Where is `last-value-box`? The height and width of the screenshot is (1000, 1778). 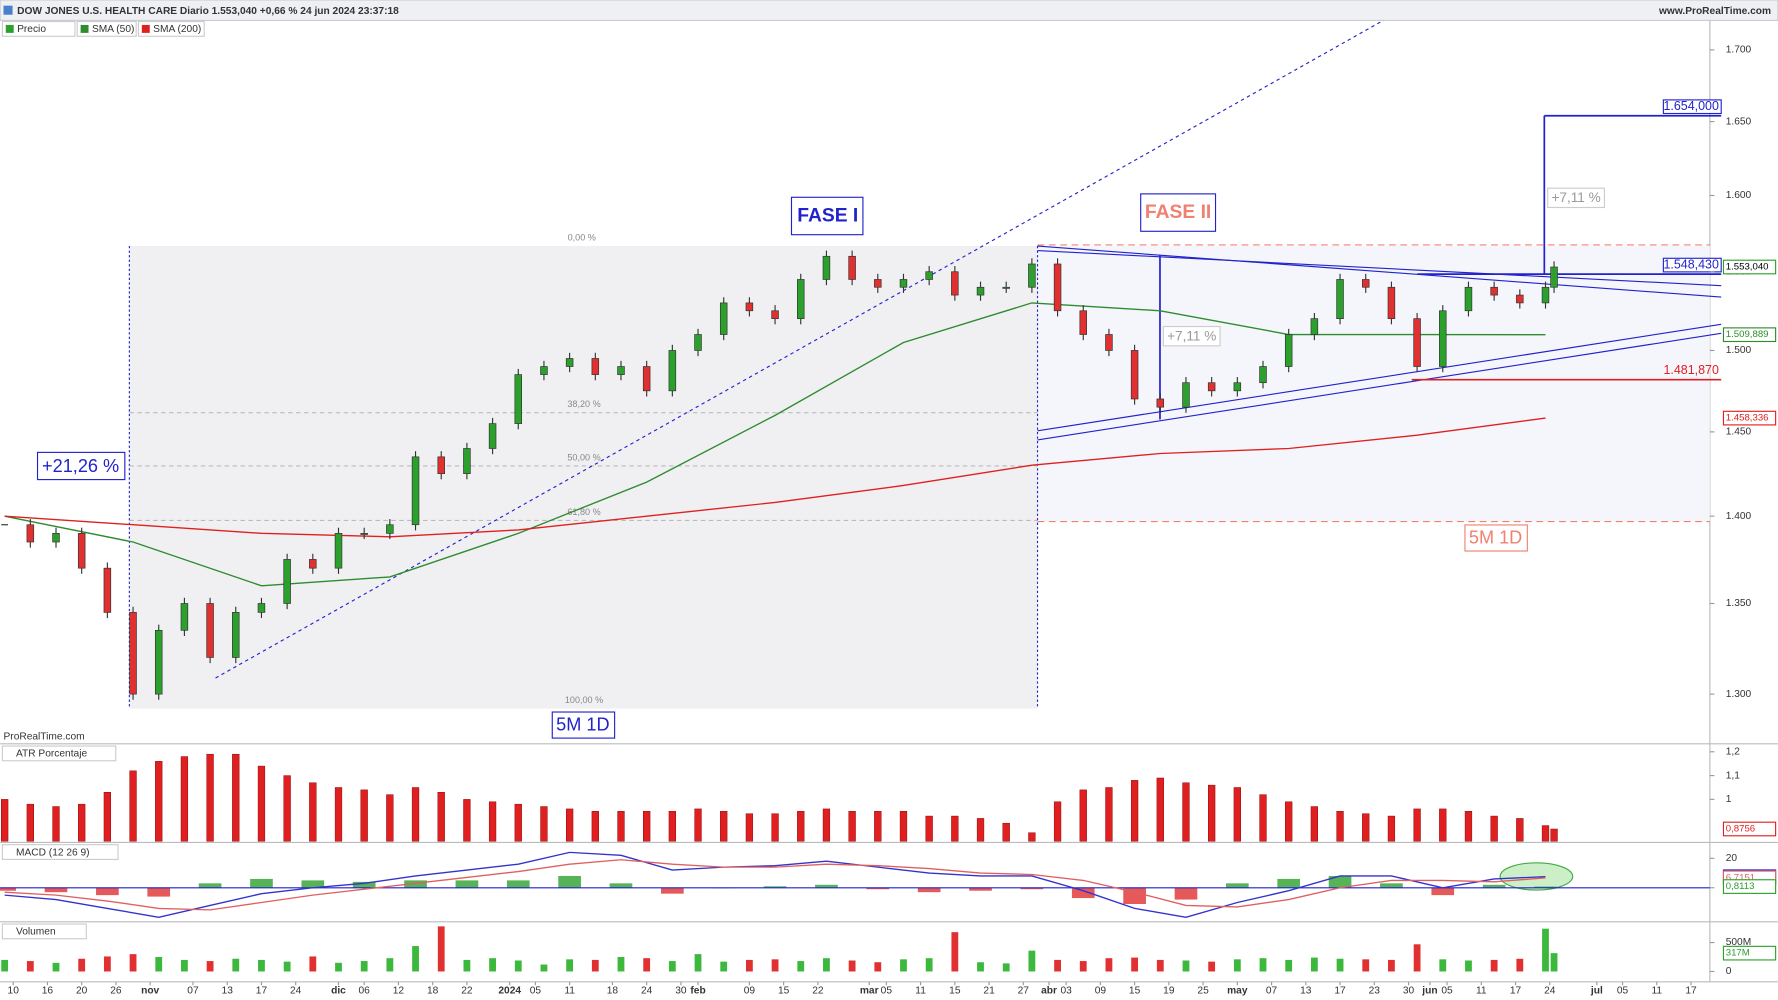
last-value-box is located at coordinates (1749, 953).